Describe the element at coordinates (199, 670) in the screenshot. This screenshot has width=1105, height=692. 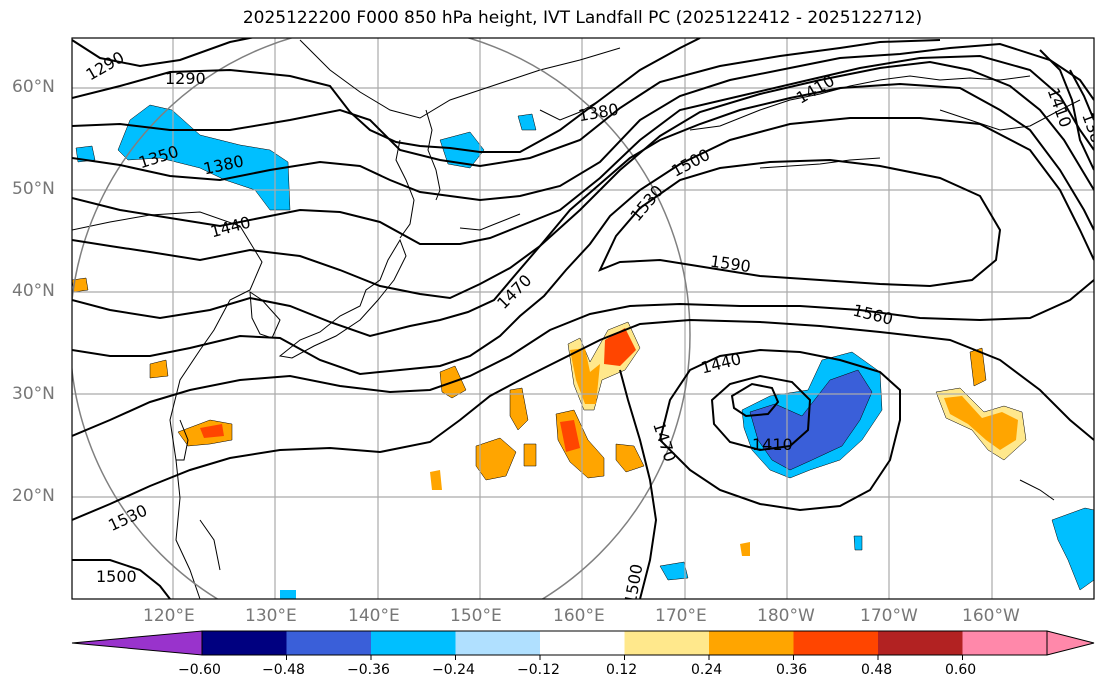
I see `colorbar-tick: −0.60` at that location.